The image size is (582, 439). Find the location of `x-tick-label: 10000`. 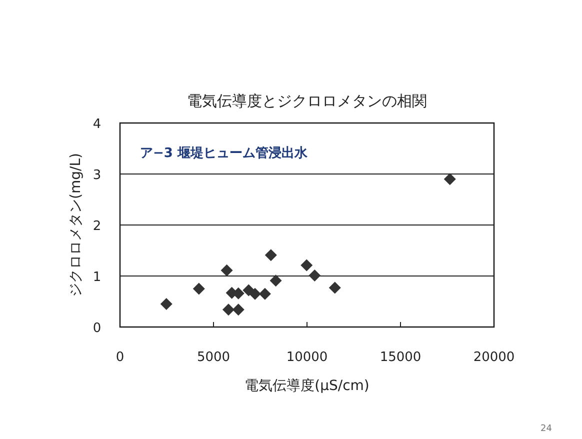

x-tick-label: 10000 is located at coordinates (307, 357).